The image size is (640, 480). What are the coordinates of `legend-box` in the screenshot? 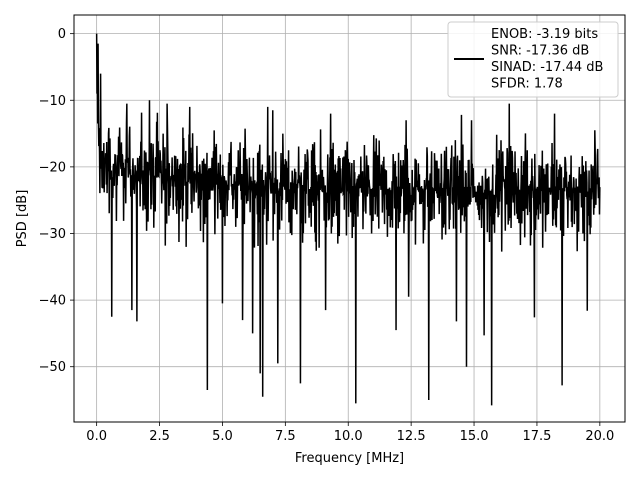 It's located at (533, 59).